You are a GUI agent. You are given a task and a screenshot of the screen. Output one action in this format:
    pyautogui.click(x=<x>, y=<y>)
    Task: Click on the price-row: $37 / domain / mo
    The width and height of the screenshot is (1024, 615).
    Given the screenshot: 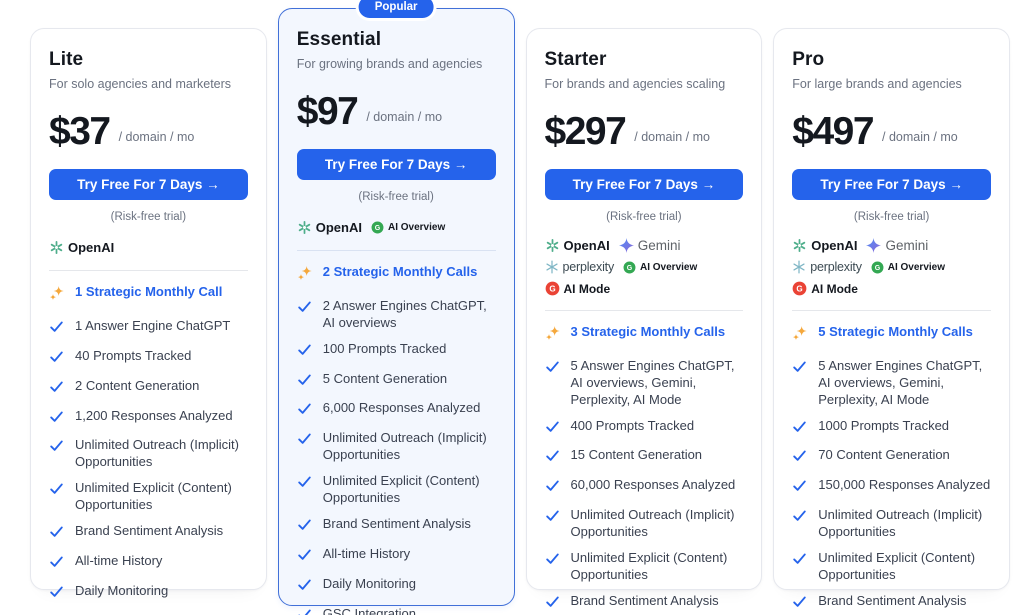 What is the action you would take?
    pyautogui.click(x=148, y=129)
    